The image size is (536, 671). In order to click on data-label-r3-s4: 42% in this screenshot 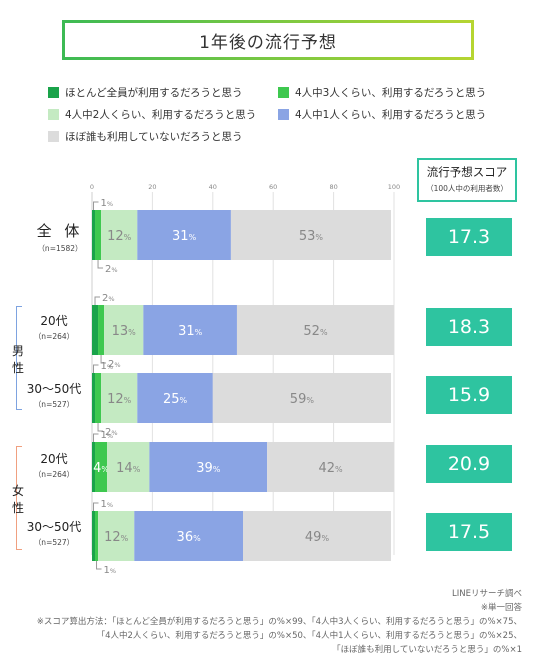, I will do `click(331, 468)`.